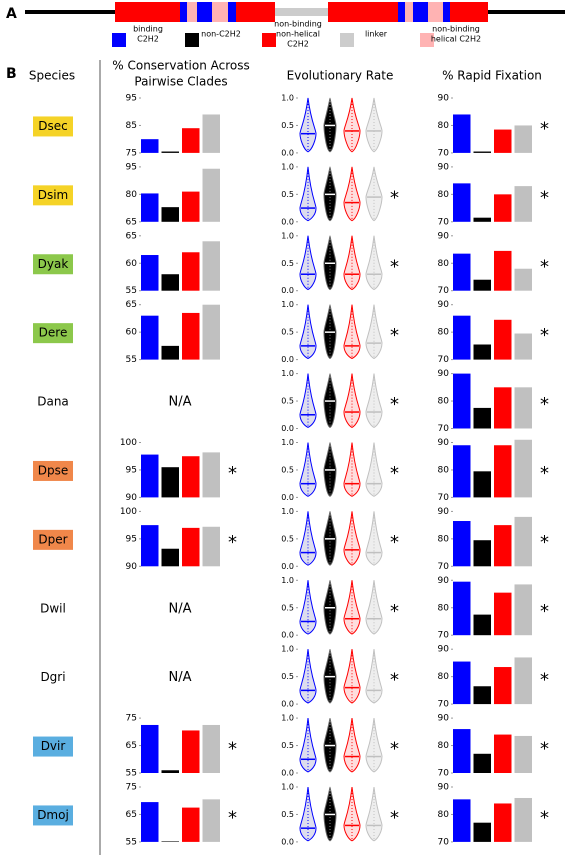 The width and height of the screenshot is (579, 855). Describe the element at coordinates (298, 24) in the screenshot. I see `legend-label: non-binding` at that location.